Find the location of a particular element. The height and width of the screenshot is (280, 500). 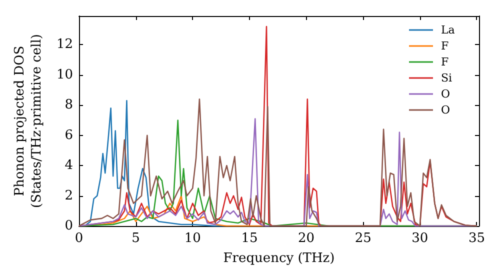

x-tick-label: 0 is located at coordinates (79, 238).